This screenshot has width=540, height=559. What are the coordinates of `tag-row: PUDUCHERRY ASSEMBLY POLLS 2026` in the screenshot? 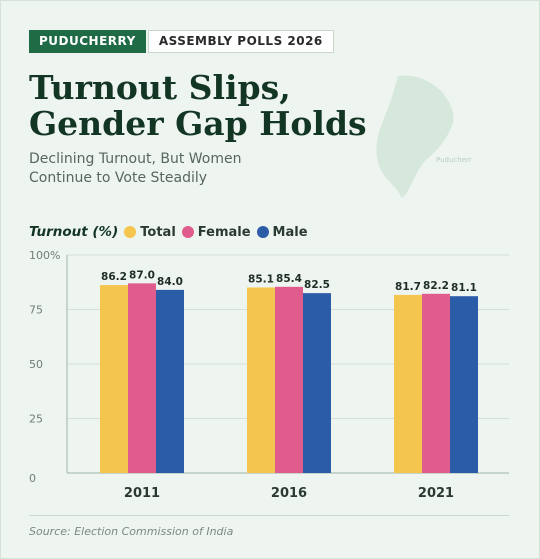 It's located at (181, 41).